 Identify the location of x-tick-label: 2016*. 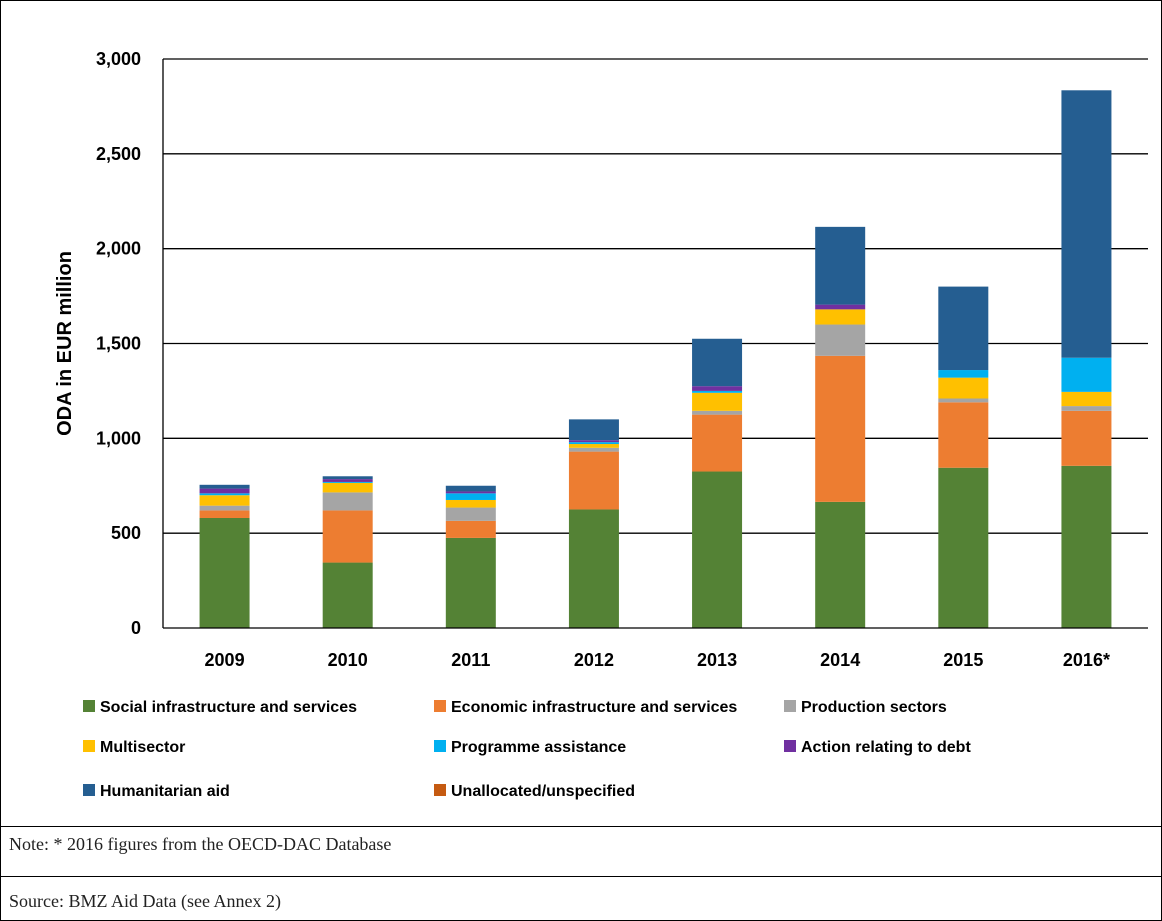
(1086, 660).